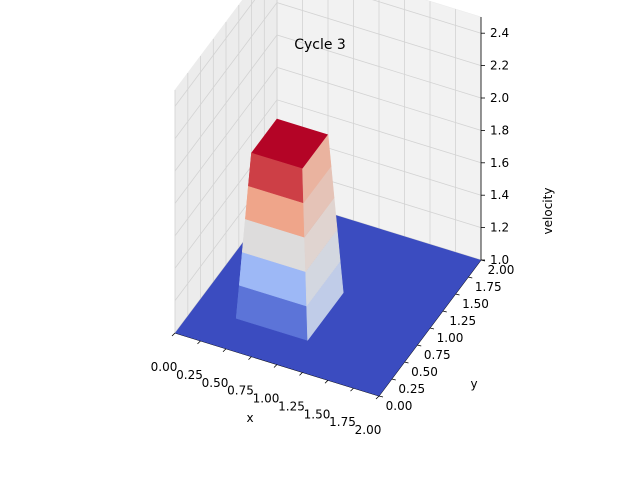  Describe the element at coordinates (399, 406) in the screenshot. I see `y-tick-label: 0.00` at that location.